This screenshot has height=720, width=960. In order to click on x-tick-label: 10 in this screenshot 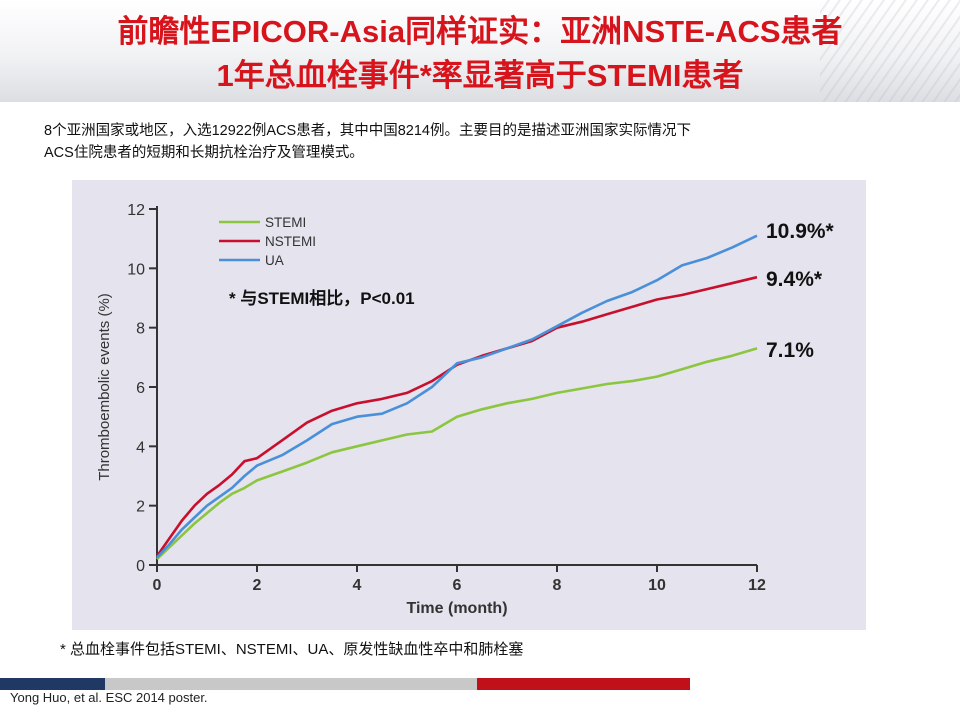, I will do `click(657, 585)`.